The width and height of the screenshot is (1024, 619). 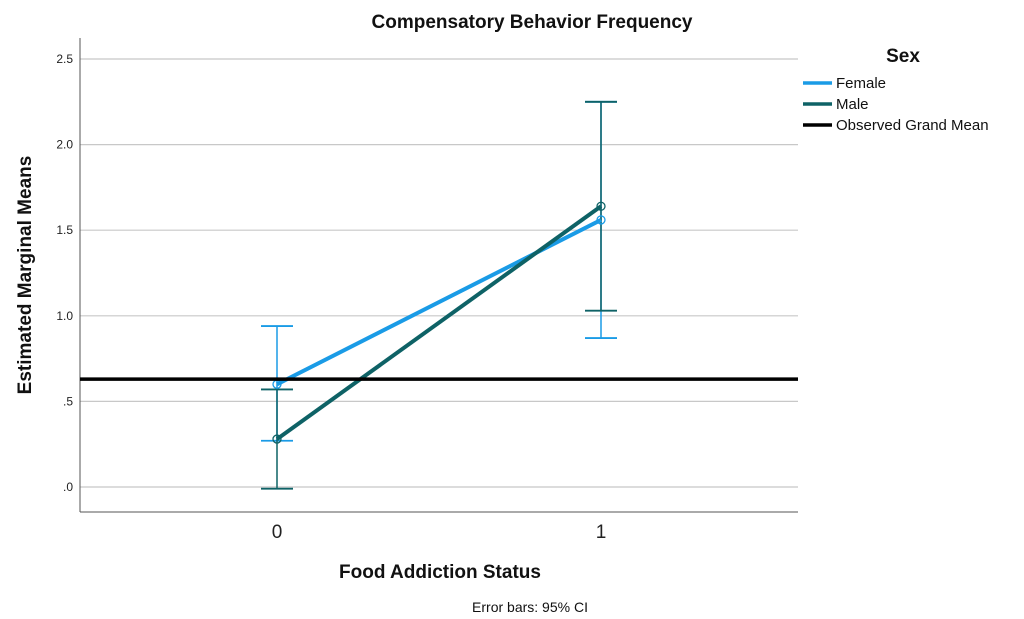 I want to click on series-line-male, so click(x=439, y=322).